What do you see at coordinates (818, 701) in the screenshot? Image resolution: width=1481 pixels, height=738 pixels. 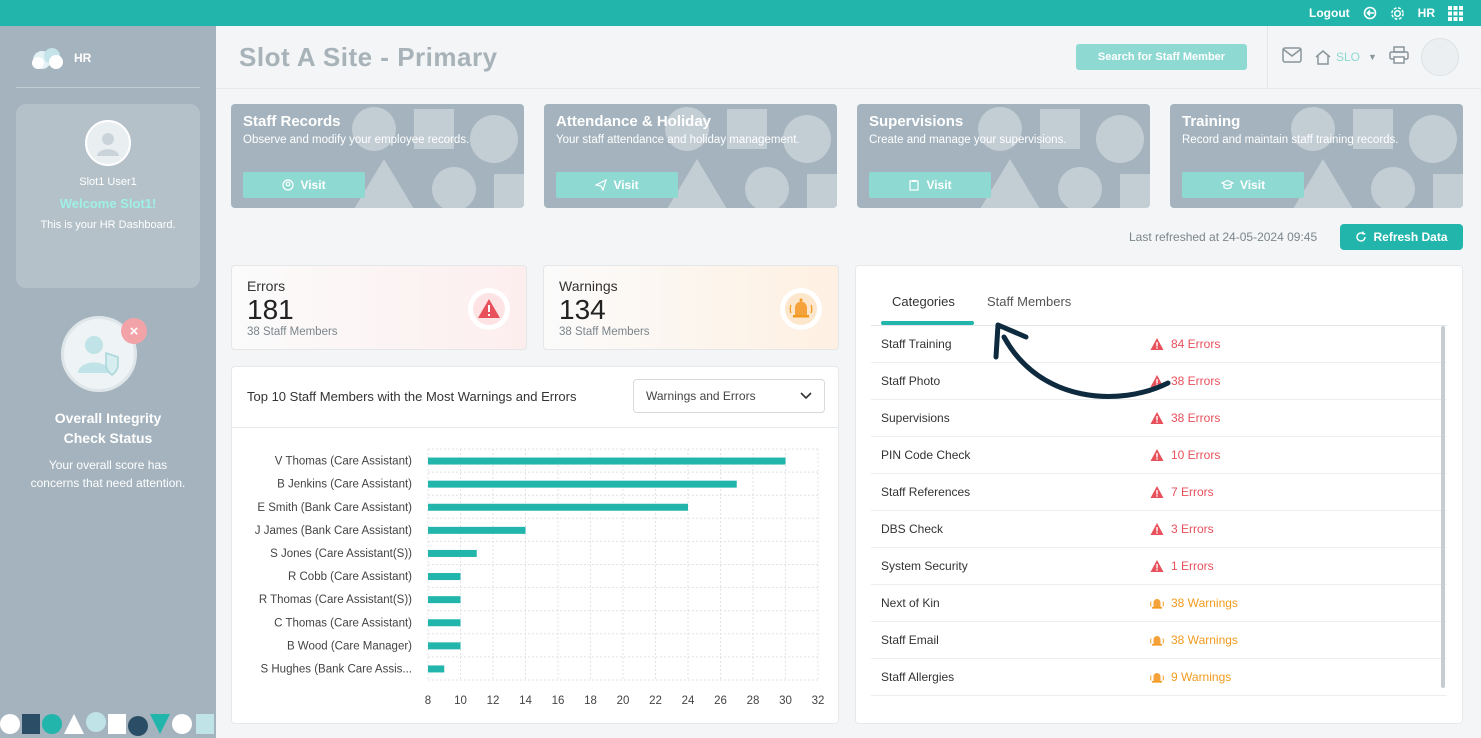 I see `x-tick-label: 32` at bounding box center [818, 701].